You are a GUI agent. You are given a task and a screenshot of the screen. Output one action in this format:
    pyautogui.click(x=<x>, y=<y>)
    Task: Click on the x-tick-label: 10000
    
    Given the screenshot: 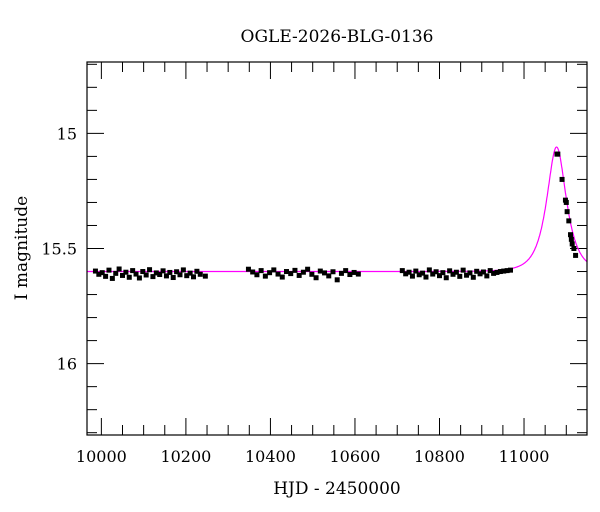 What is the action you would take?
    pyautogui.click(x=101, y=456)
    